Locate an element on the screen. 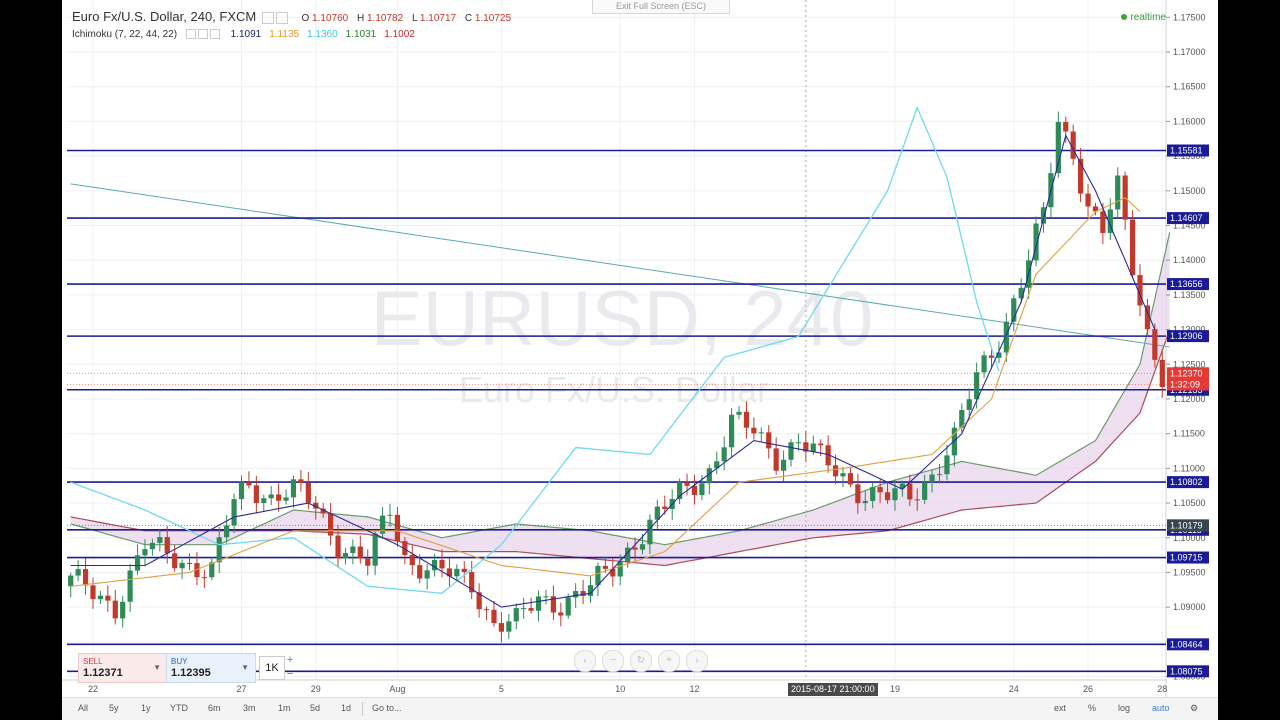 Image resolution: width=1280 pixels, height=720 pixels. legend-close-icon is located at coordinates (281, 17).